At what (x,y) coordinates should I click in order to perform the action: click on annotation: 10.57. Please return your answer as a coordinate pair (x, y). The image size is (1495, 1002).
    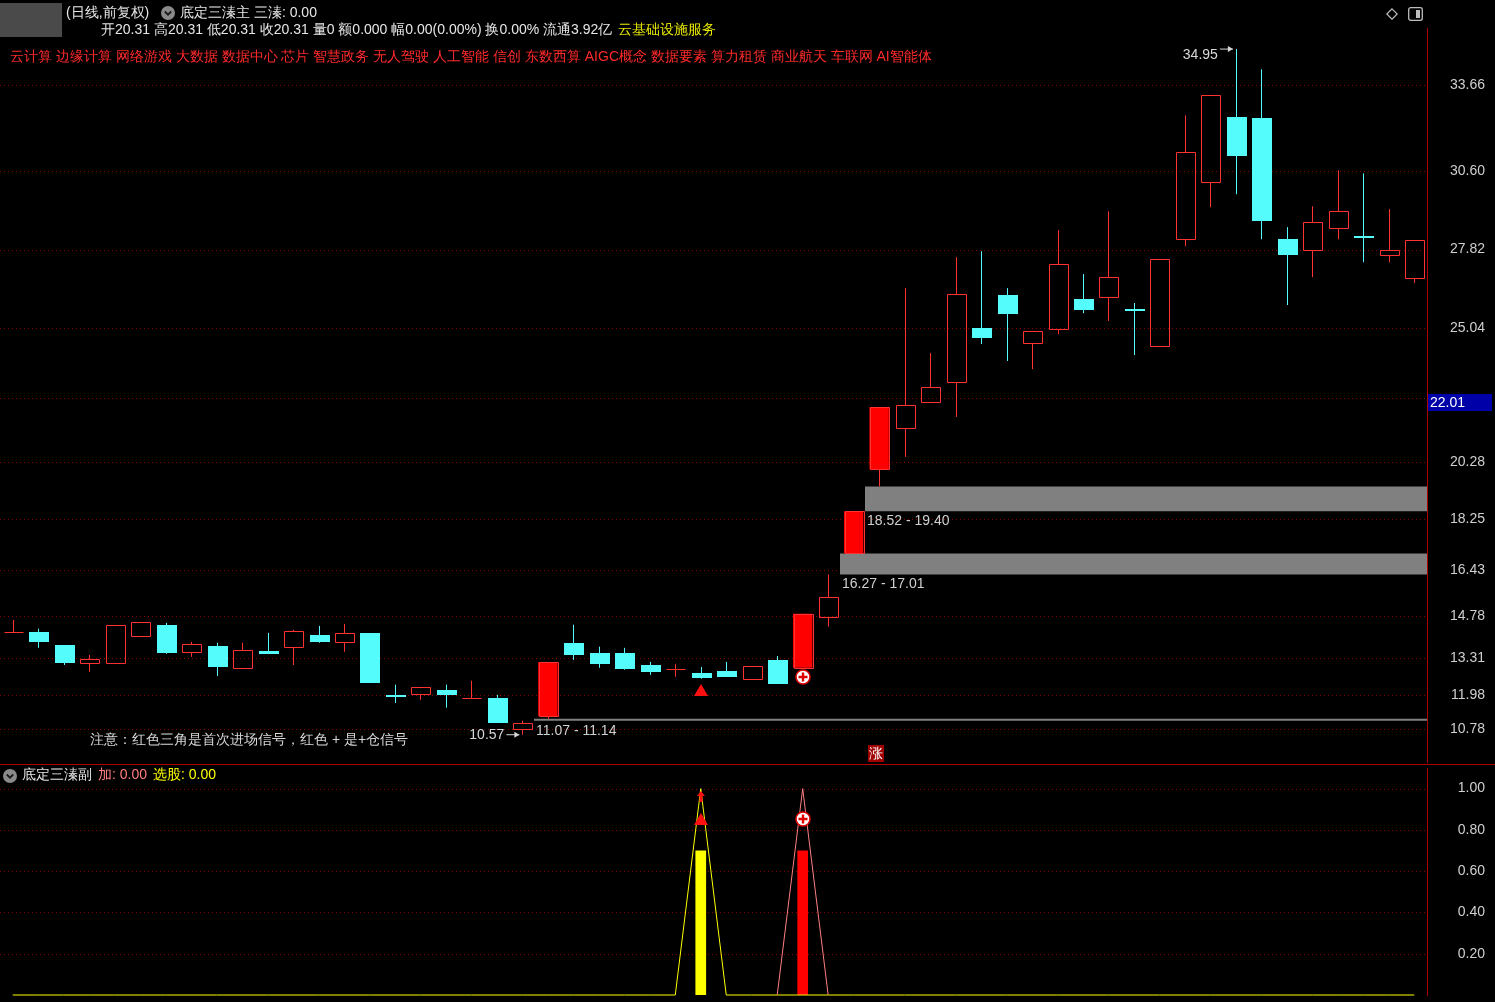
    Looking at the image, I should click on (487, 733).